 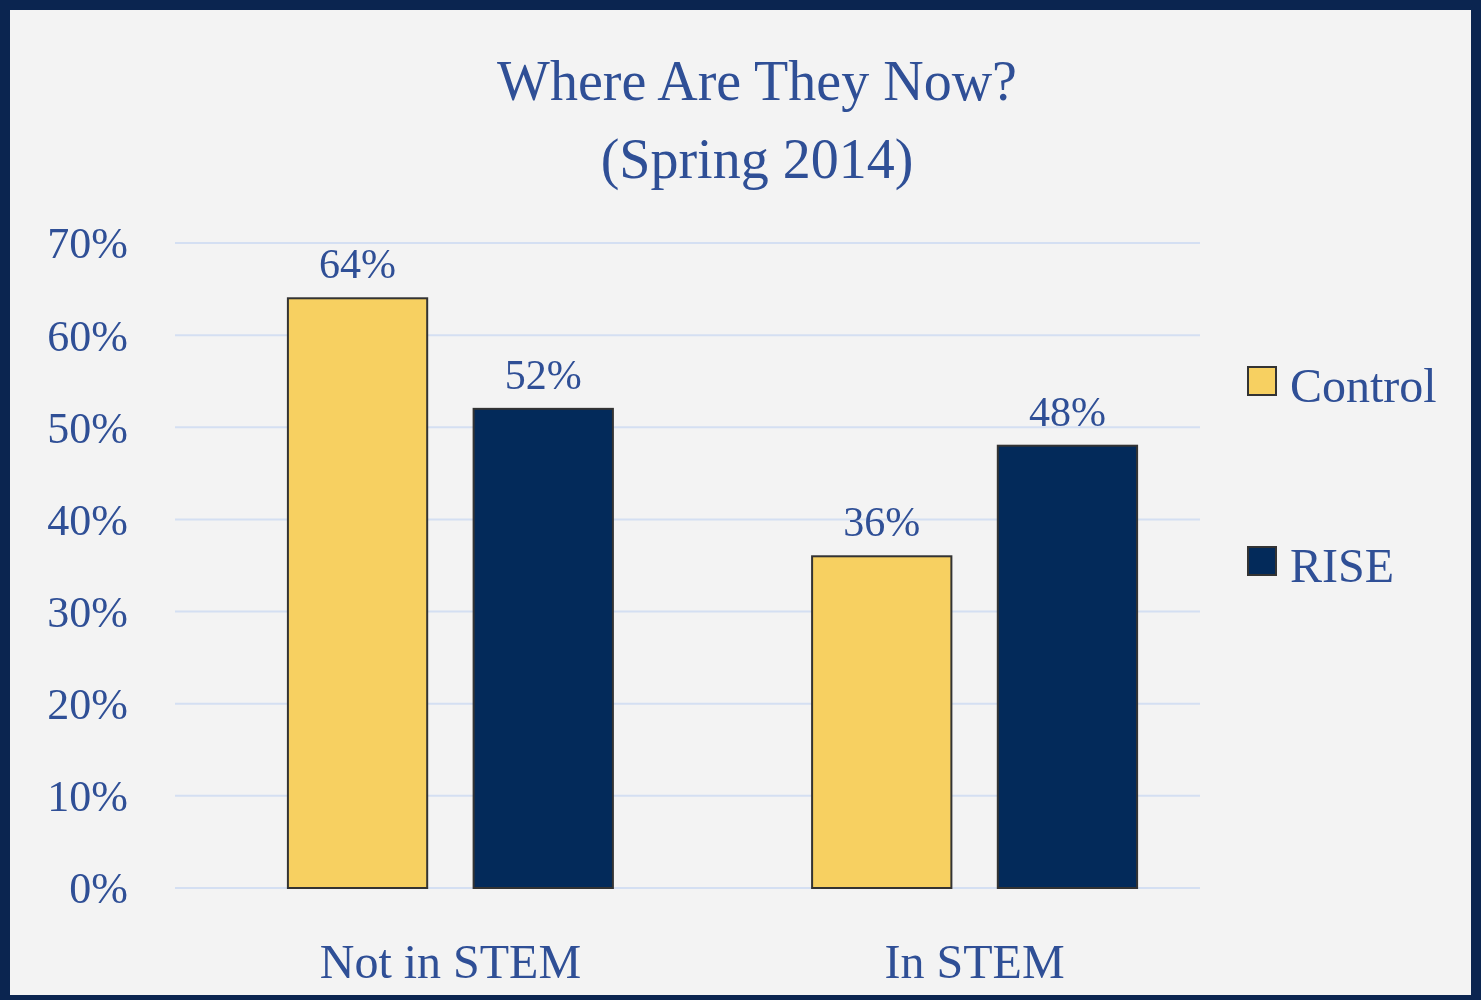 What do you see at coordinates (1342, 565) in the screenshot?
I see `legend-label: RISE` at bounding box center [1342, 565].